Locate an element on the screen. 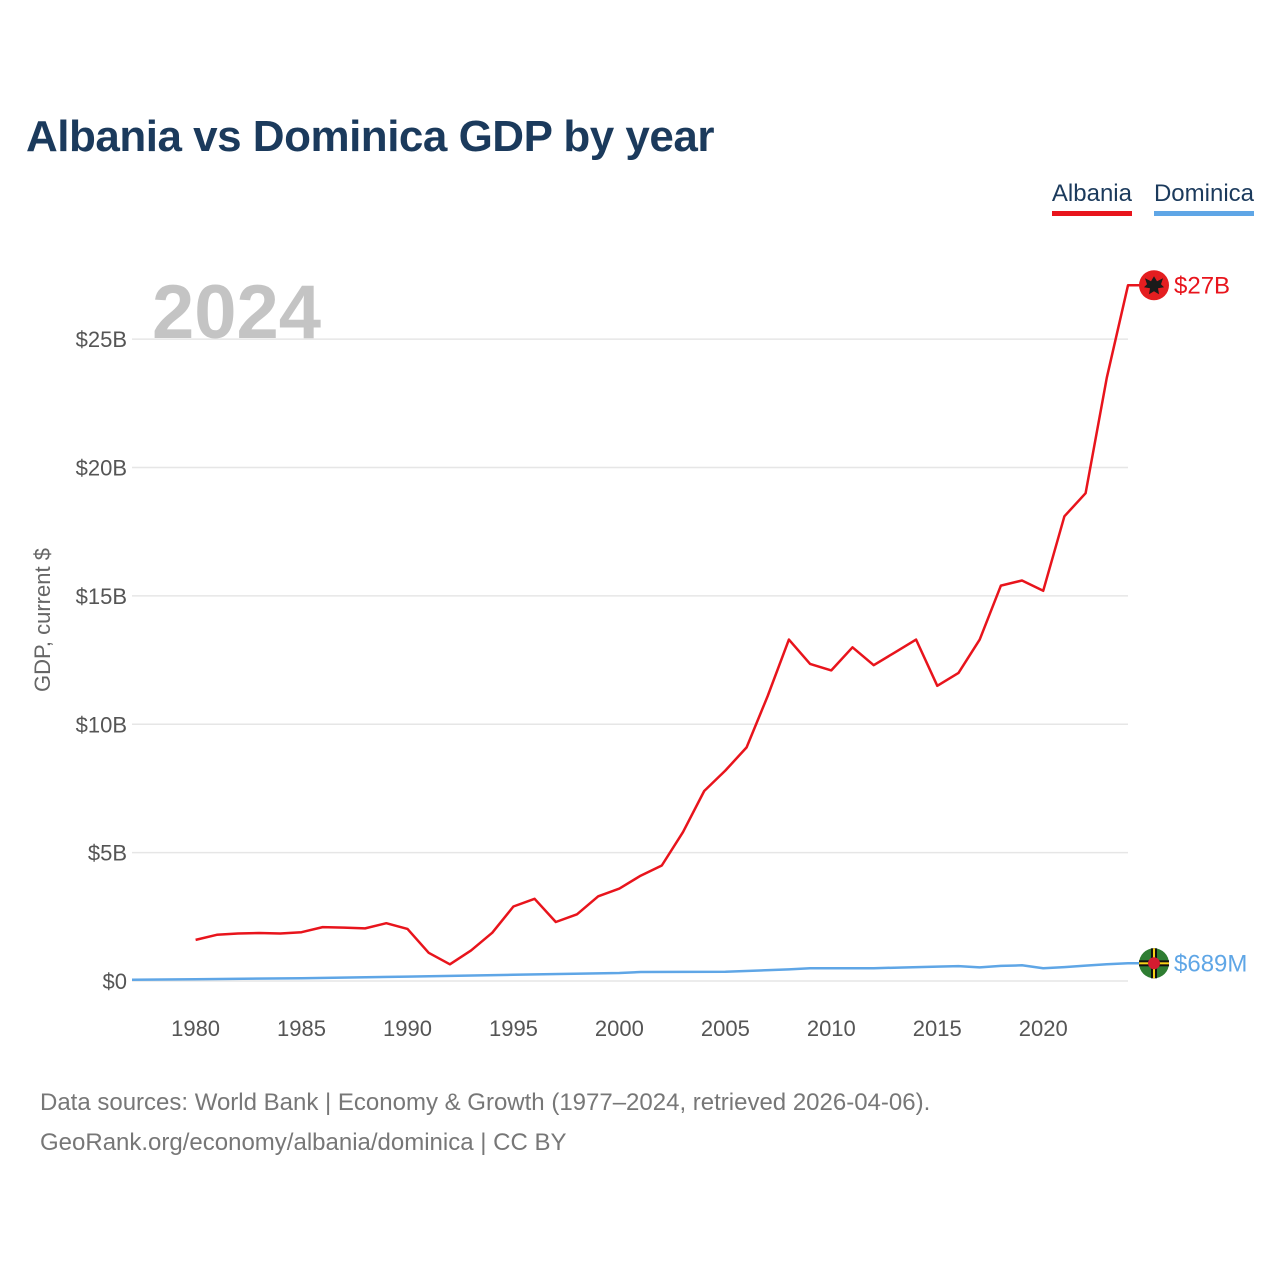 The height and width of the screenshot is (1280, 1280). x-tick-label: 1985 is located at coordinates (301, 1028).